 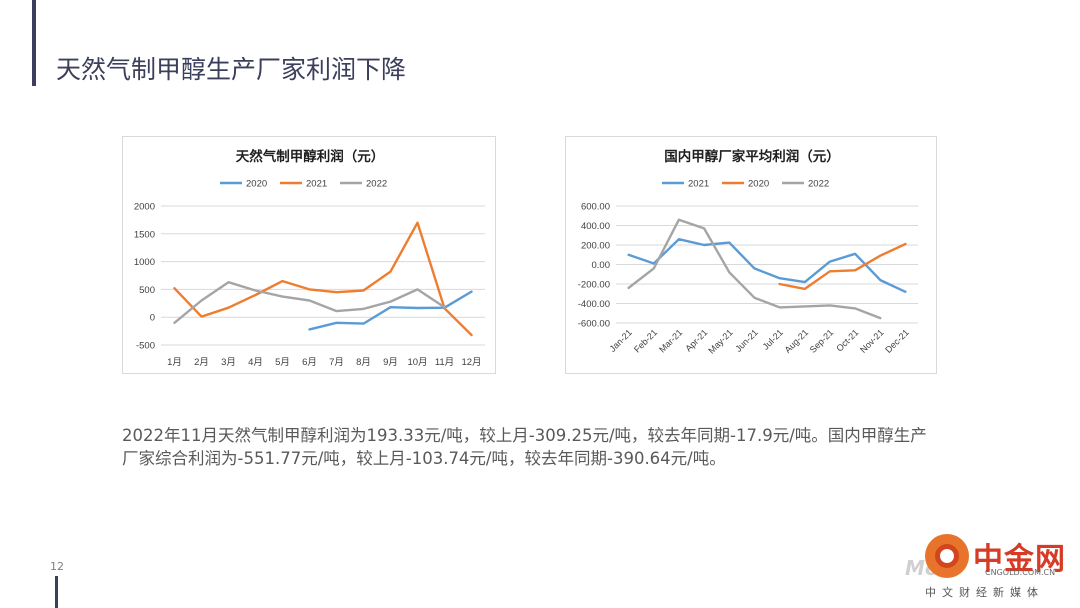 What do you see at coordinates (696, 340) in the screenshot?
I see `x-tick-label: Apr-21` at bounding box center [696, 340].